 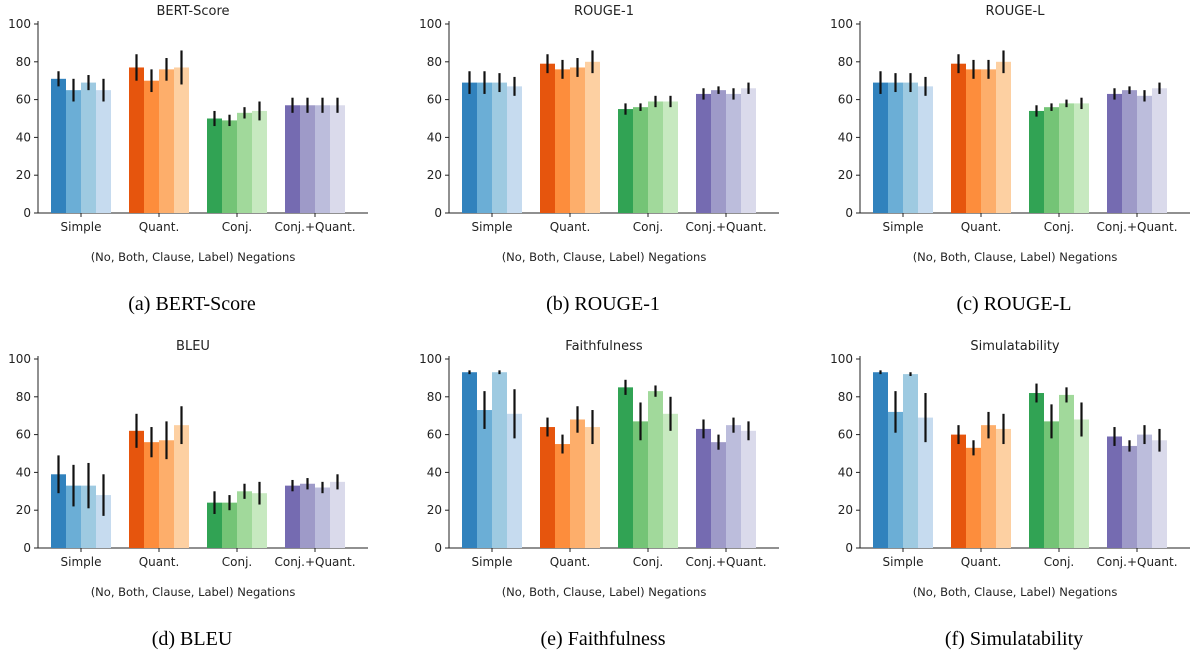 What do you see at coordinates (604, 346) in the screenshot?
I see `chart-title: Faithfulness` at bounding box center [604, 346].